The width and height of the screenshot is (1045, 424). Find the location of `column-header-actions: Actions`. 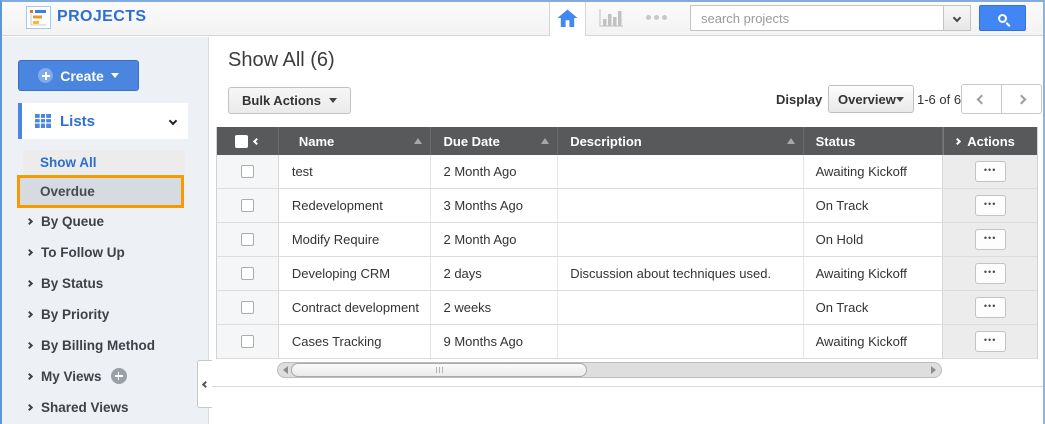

column-header-actions: Actions is located at coordinates (990, 141).